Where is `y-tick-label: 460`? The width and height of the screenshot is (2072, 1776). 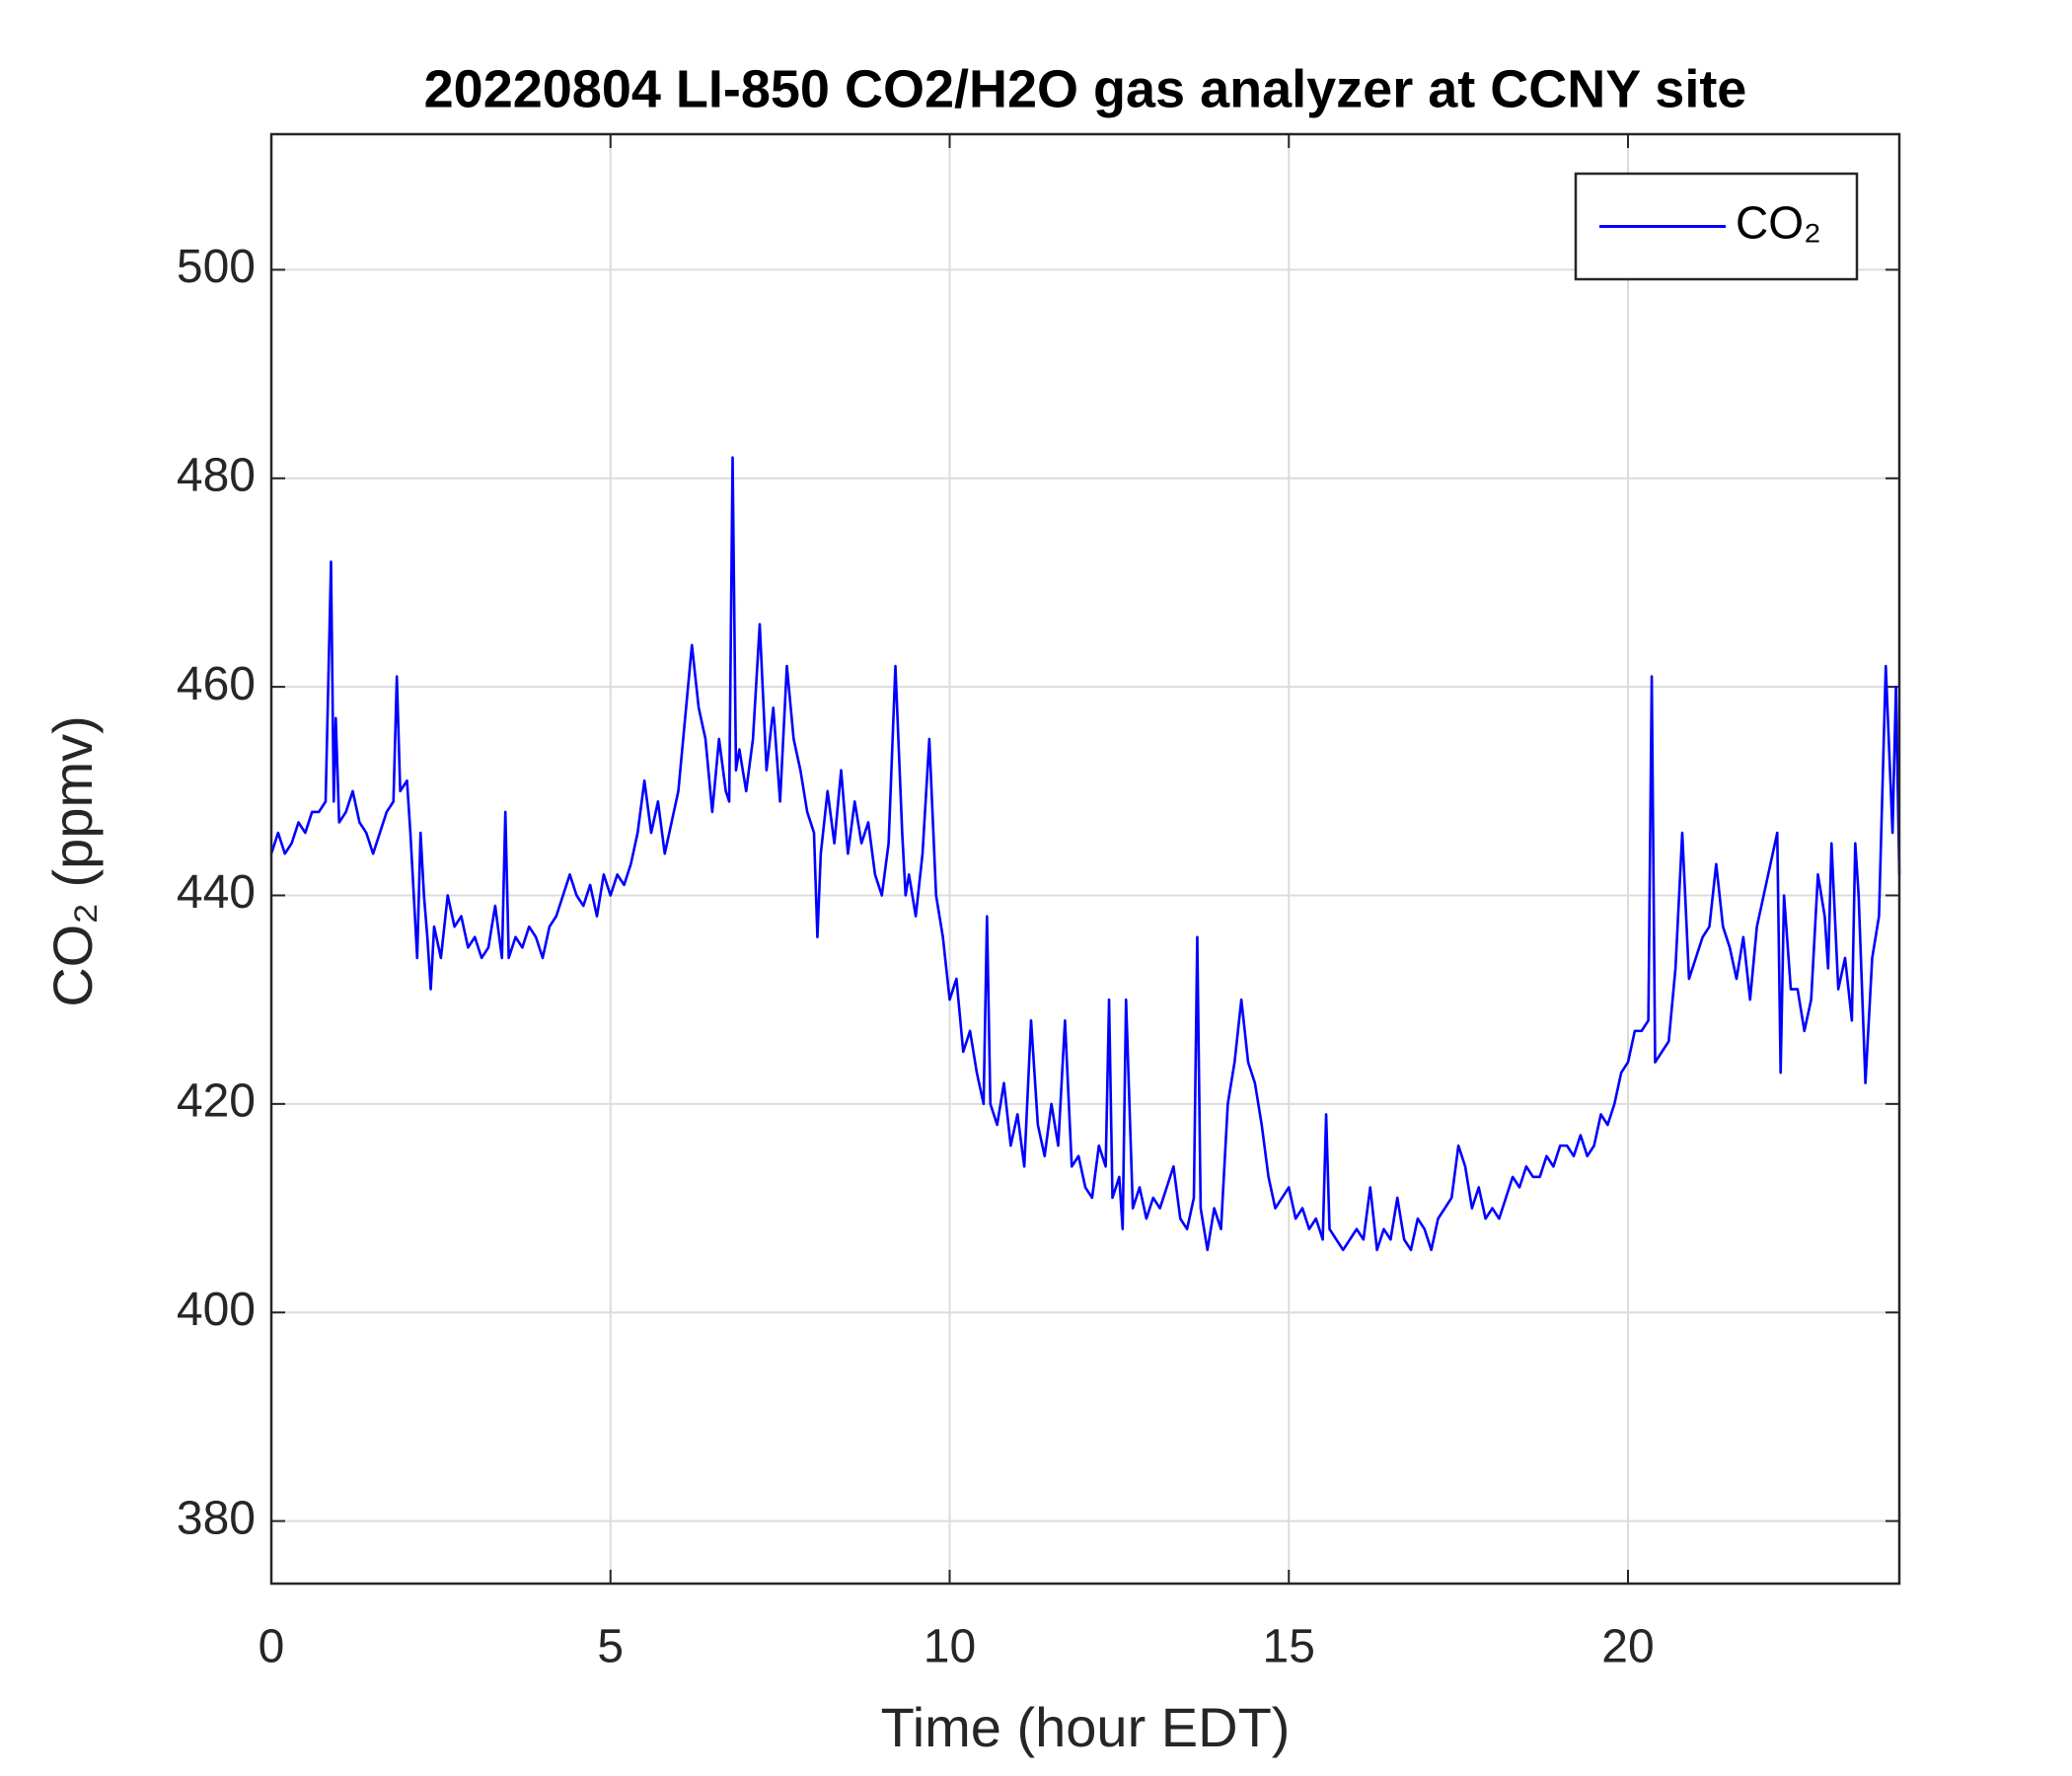
y-tick-label: 460 is located at coordinates (217, 684).